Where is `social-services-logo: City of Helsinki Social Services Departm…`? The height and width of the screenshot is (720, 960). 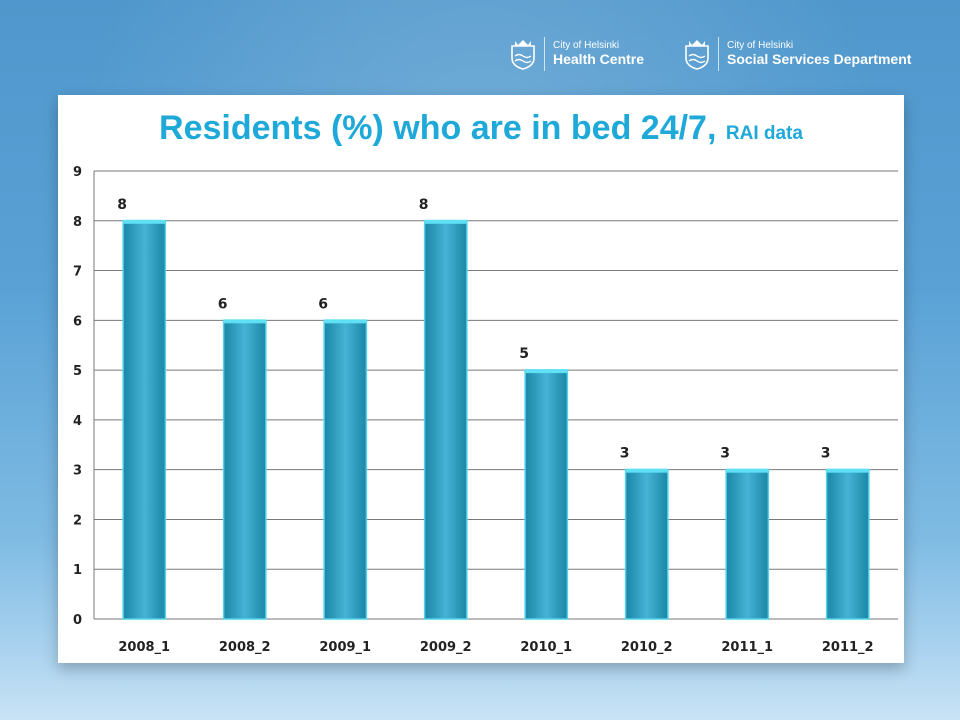
social-services-logo: City of Helsinki Social Services Departm… is located at coordinates (797, 54).